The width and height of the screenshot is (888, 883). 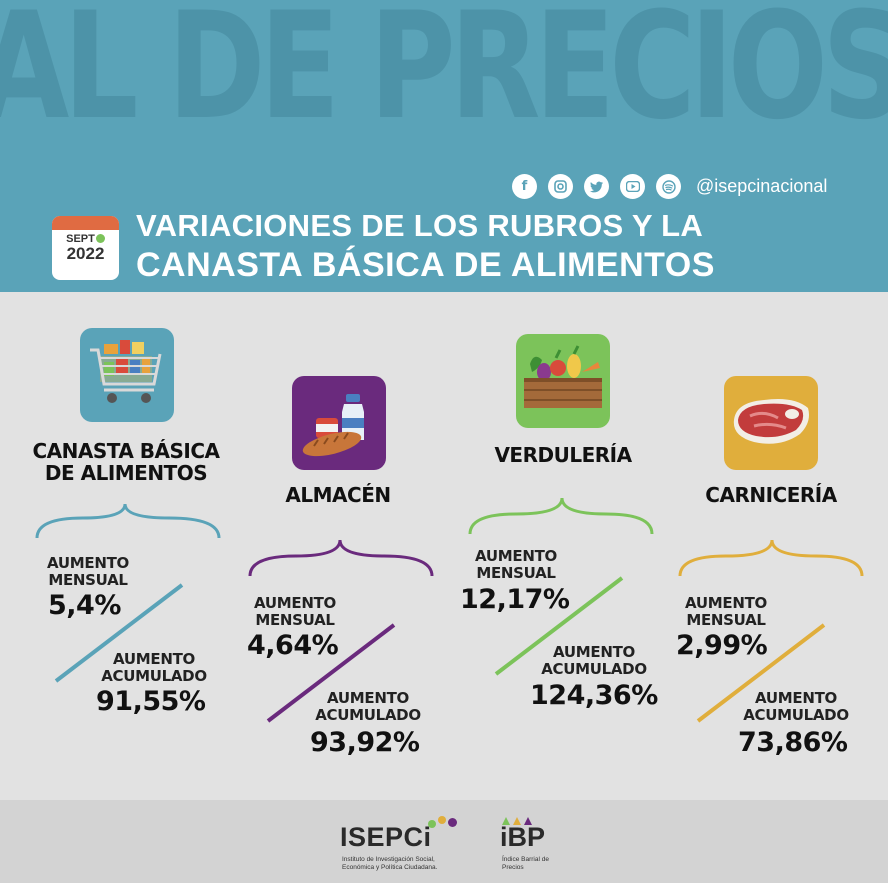 What do you see at coordinates (516, 564) in the screenshot?
I see `monthly-label-verduleria: AUMENTO MENSUAL` at bounding box center [516, 564].